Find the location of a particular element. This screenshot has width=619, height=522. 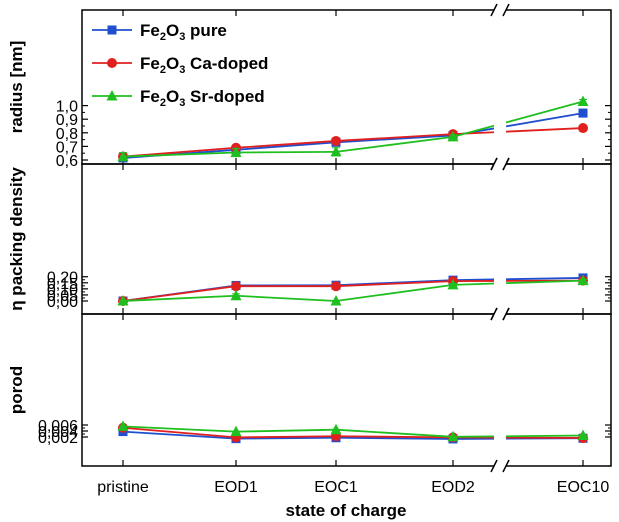

x-tick-label: EOD2 is located at coordinates (453, 487).